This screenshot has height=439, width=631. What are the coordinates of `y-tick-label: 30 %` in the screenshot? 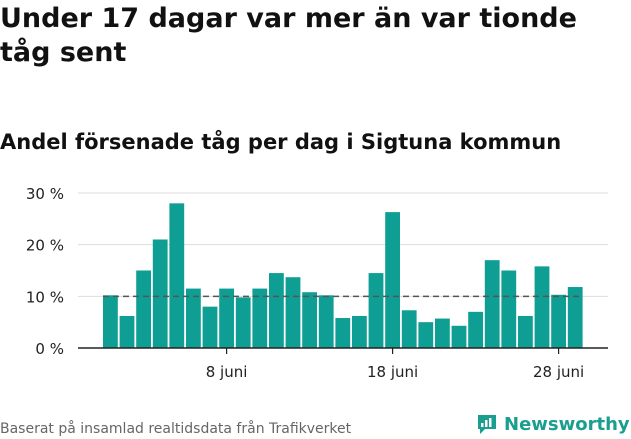 It's located at (45, 194).